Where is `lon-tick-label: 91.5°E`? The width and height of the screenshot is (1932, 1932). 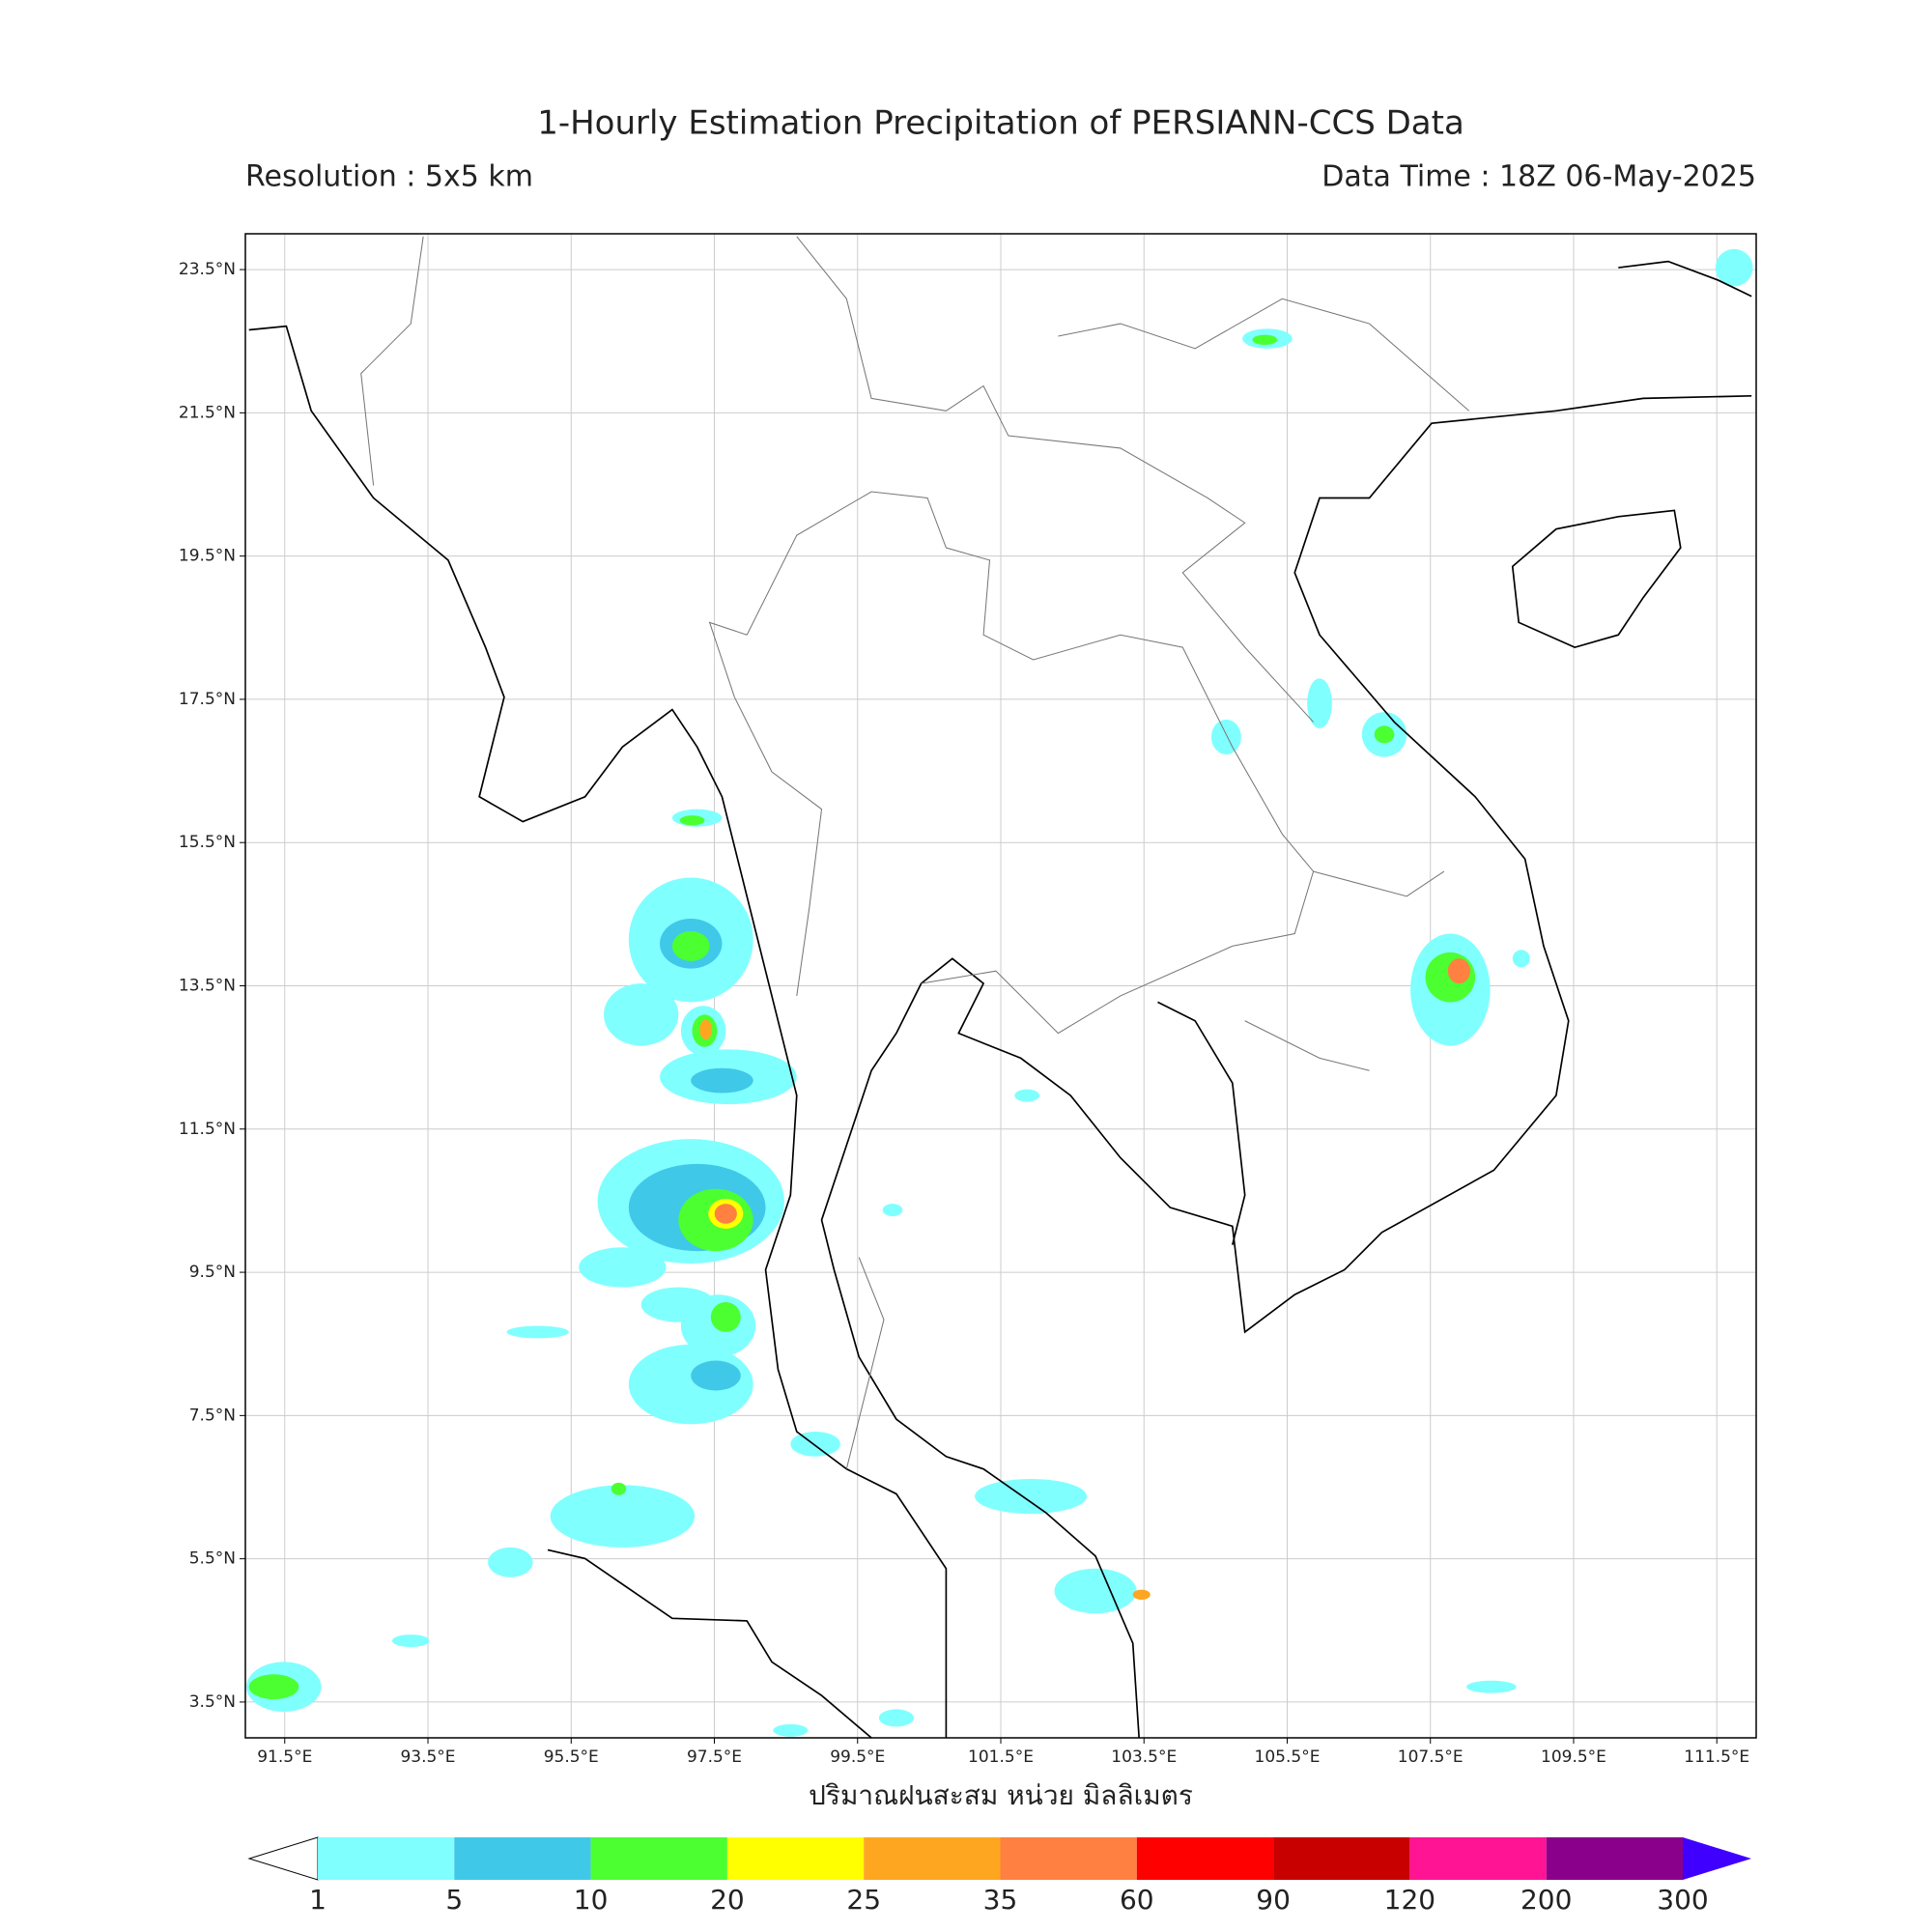 lon-tick-label: 91.5°E is located at coordinates (284, 1757).